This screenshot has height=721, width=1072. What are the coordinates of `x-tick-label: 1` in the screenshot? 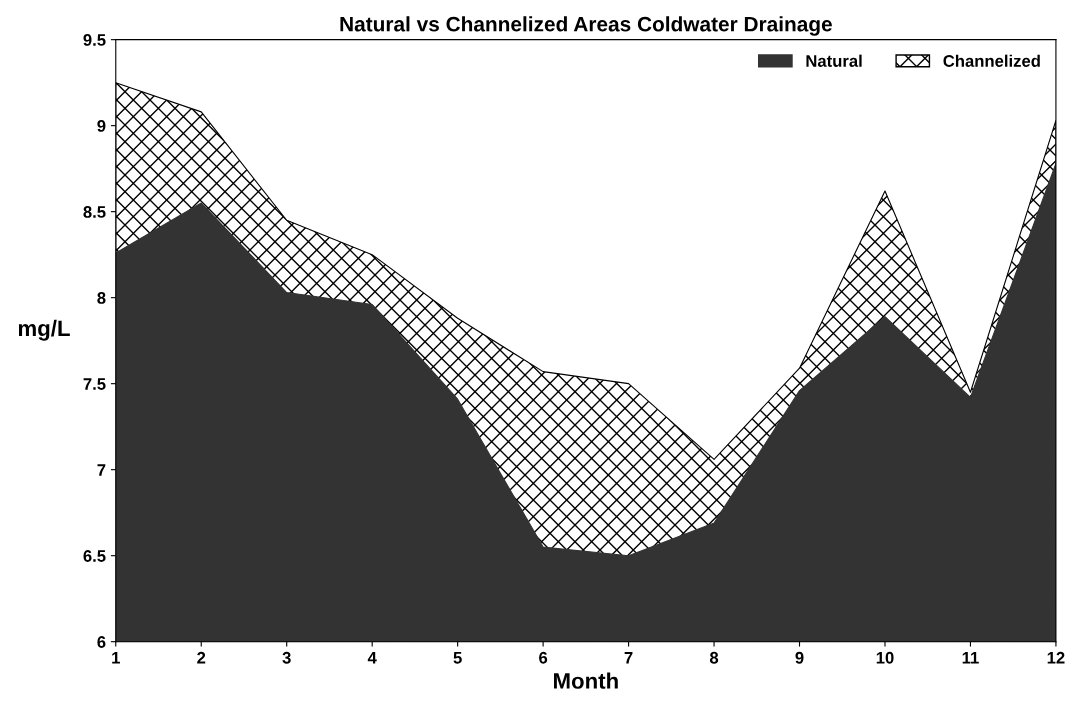 It's located at (116, 658).